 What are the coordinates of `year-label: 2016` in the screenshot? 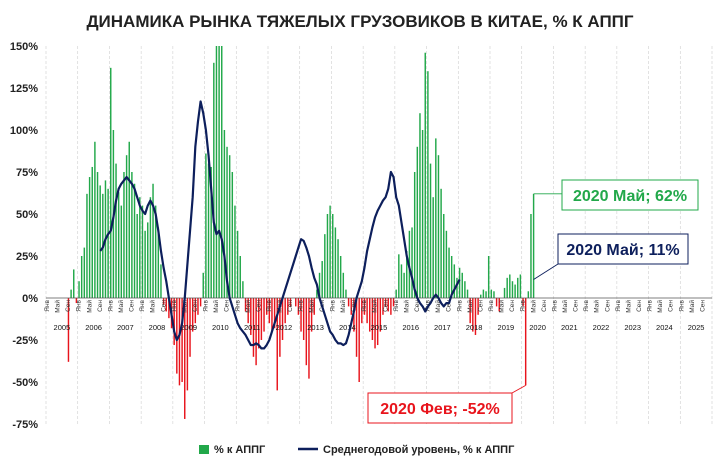 It's located at (410, 327).